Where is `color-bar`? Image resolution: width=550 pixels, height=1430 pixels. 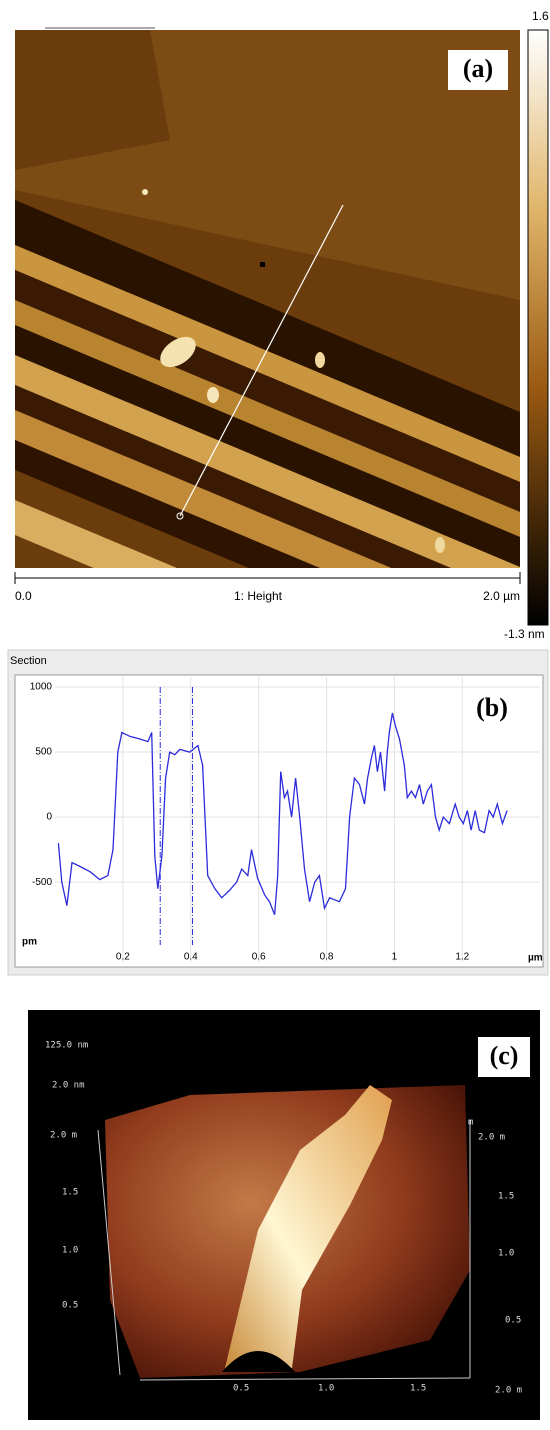 color-bar is located at coordinates (538, 327).